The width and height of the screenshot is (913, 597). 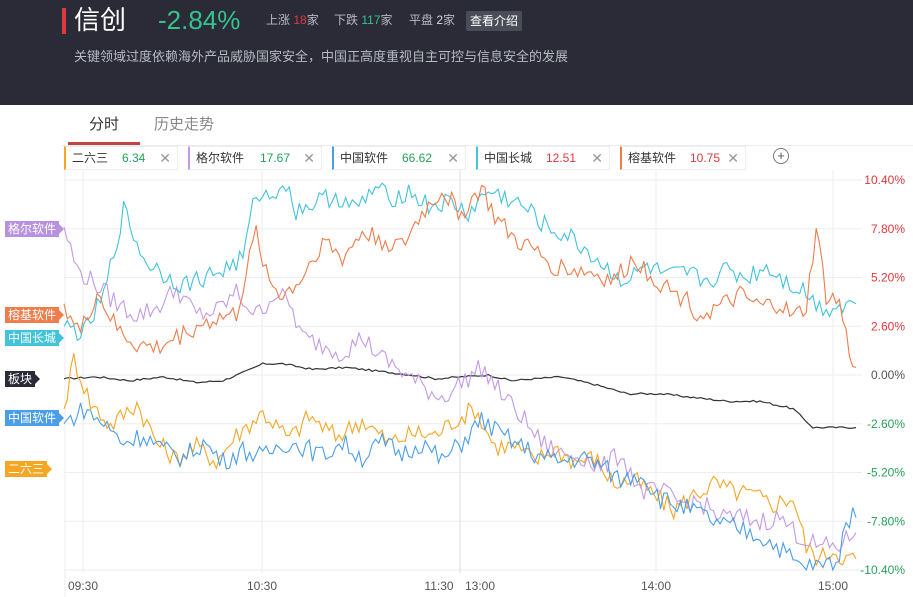 I want to click on series-tag: 板块, so click(x=23, y=378).